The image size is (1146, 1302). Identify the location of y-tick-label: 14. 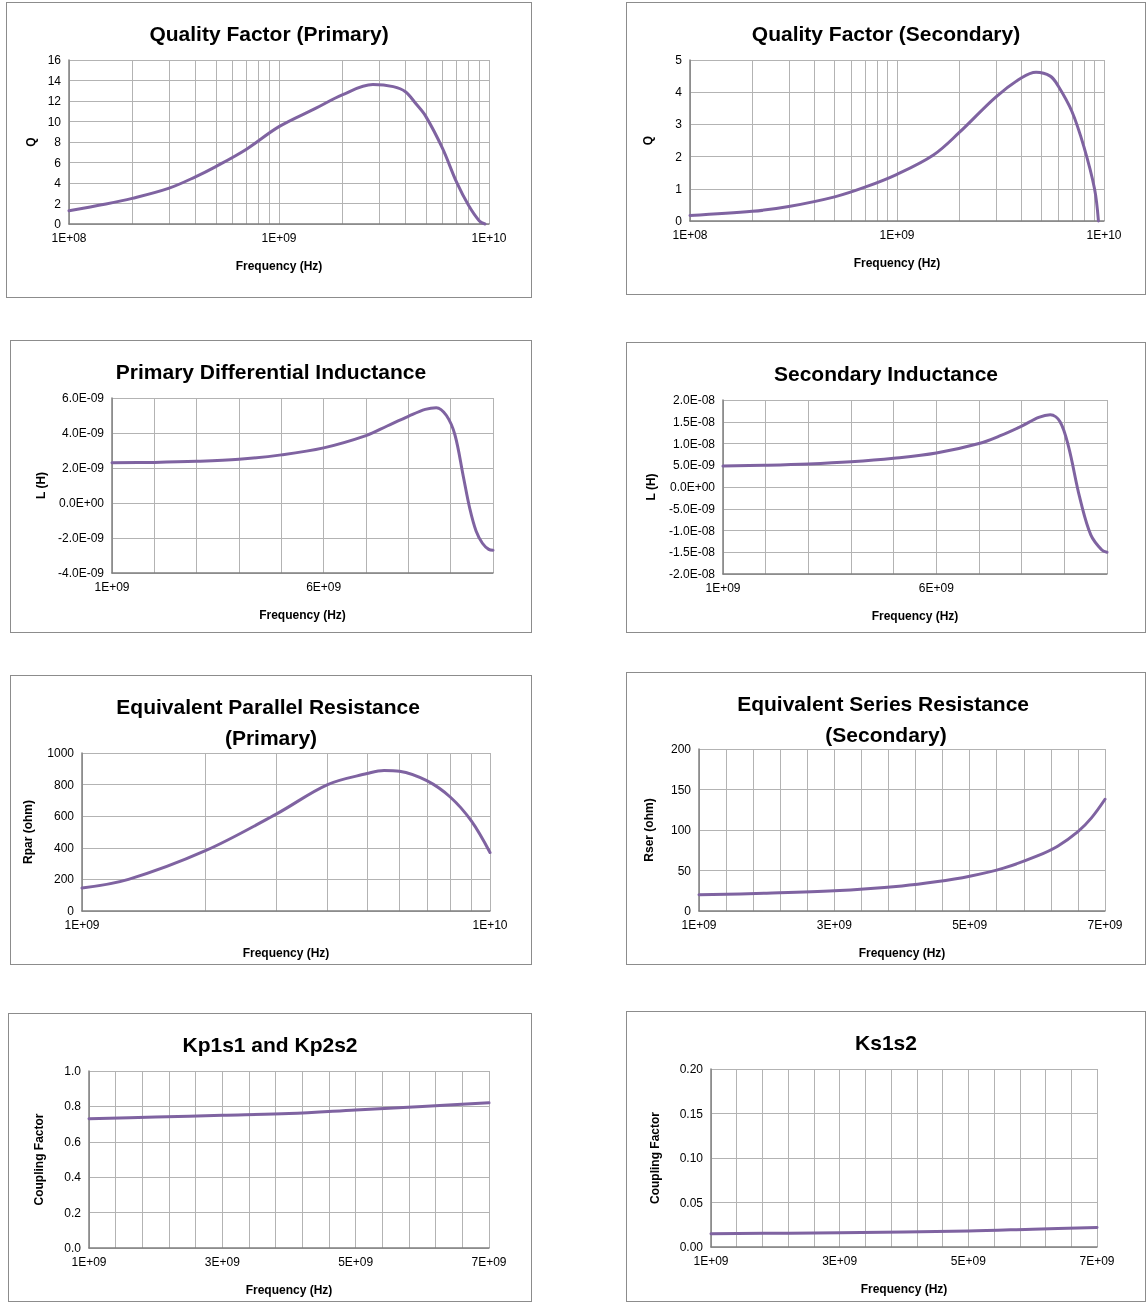
(54, 80).